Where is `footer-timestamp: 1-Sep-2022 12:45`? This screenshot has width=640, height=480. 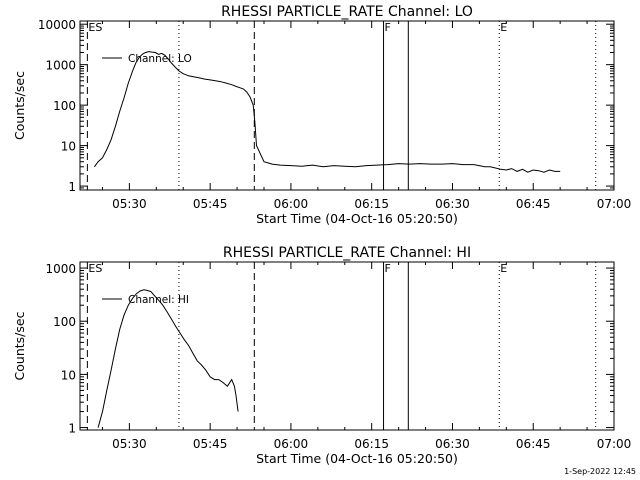
footer-timestamp: 1-Sep-2022 12:45 is located at coordinates (600, 471).